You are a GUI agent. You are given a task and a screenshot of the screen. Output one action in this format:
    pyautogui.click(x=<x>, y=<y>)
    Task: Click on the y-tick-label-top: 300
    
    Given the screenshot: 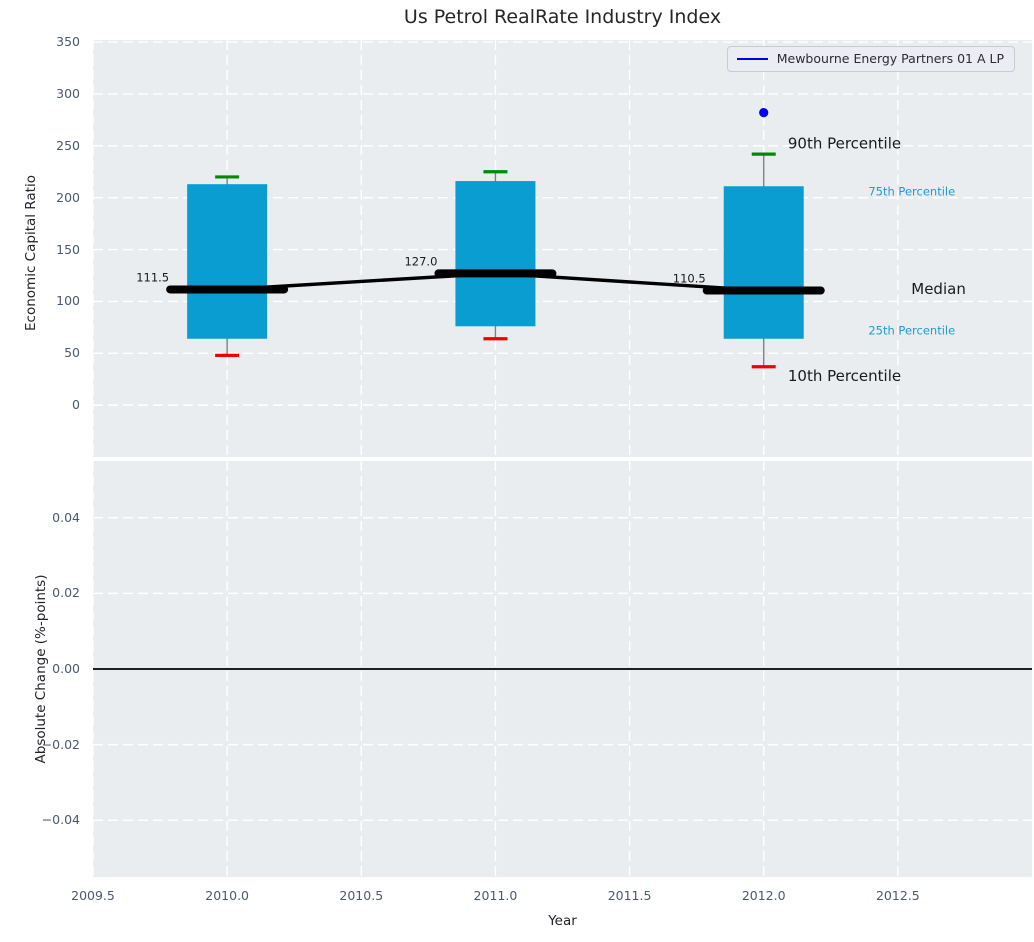 What is the action you would take?
    pyautogui.click(x=68, y=93)
    